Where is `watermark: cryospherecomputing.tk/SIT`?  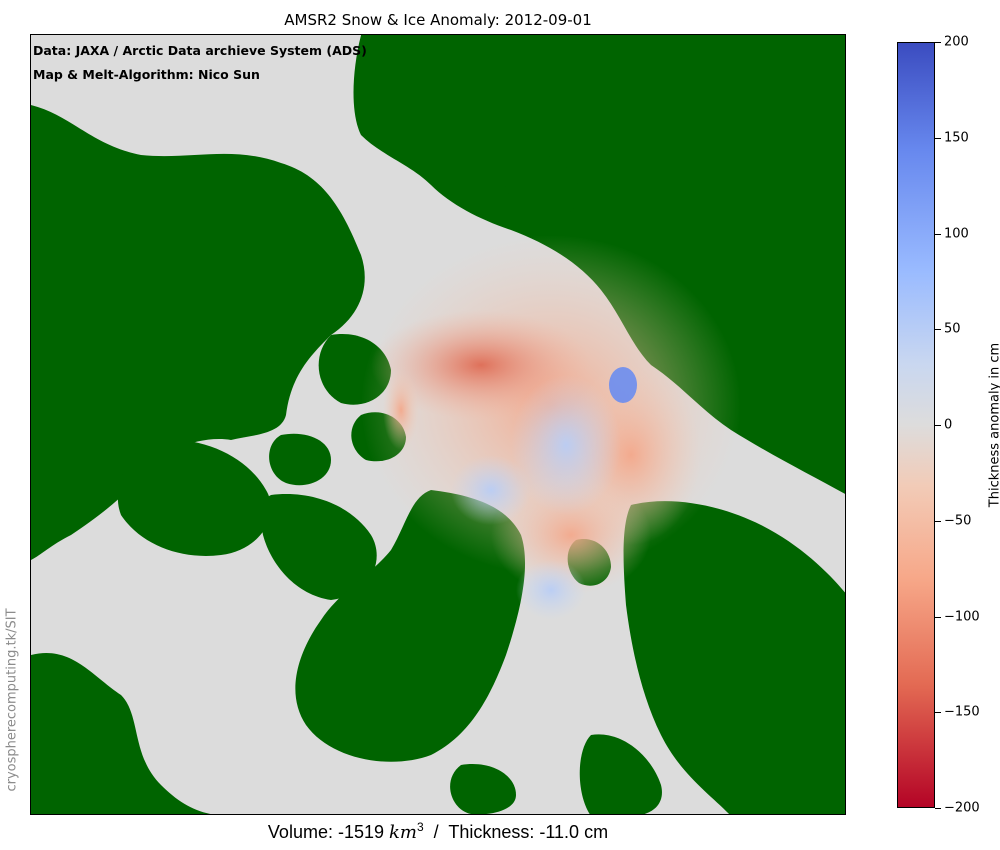 watermark: cryospherecomputing.tk/SIT is located at coordinates (12, 700).